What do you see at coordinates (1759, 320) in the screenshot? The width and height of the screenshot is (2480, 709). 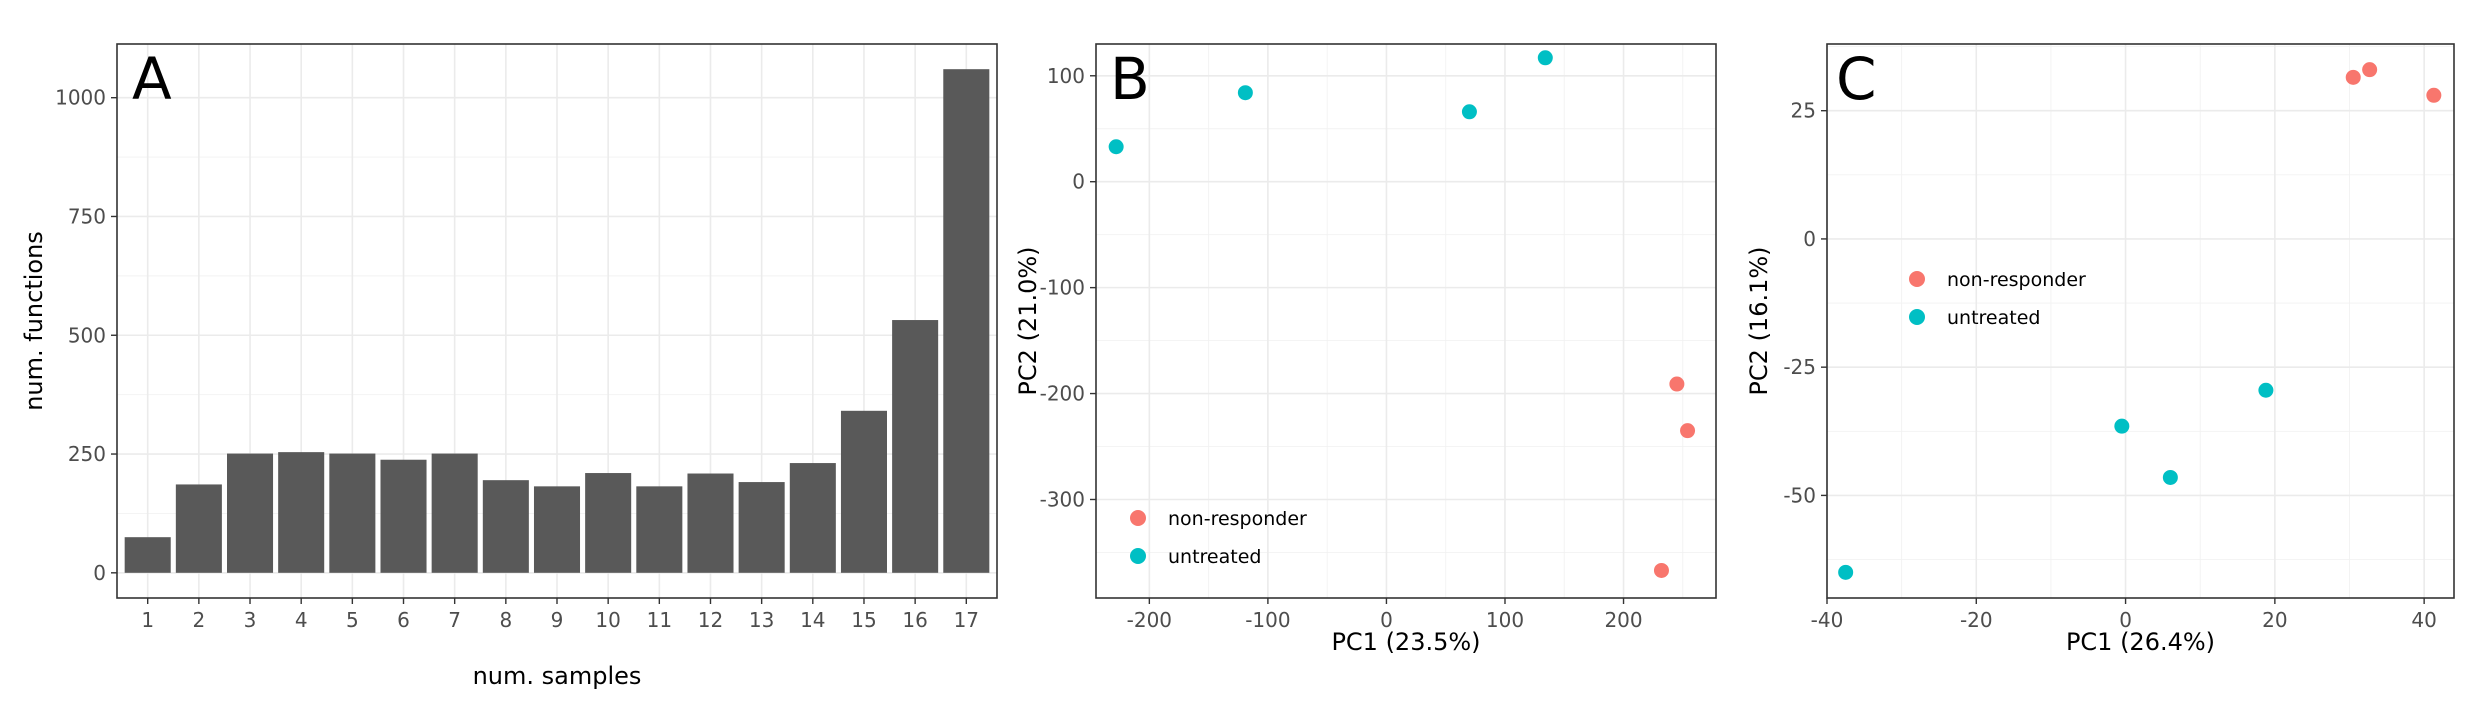 I see `y-axis-title: PC2 (16.1%)` at bounding box center [1759, 320].